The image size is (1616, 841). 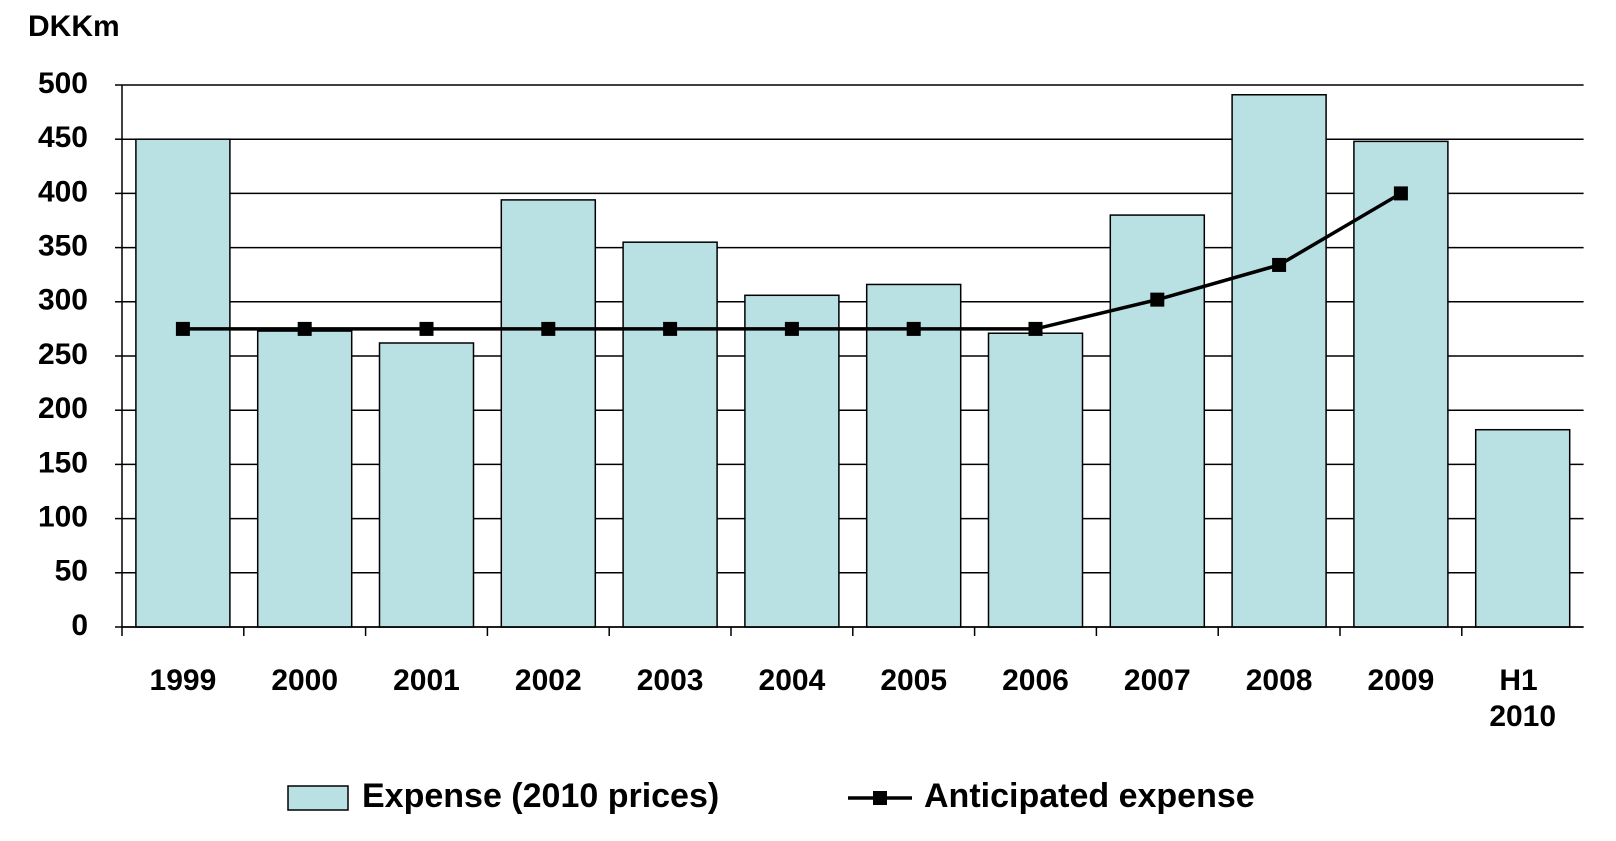 I want to click on x-tick-label: 2005, so click(x=913, y=680).